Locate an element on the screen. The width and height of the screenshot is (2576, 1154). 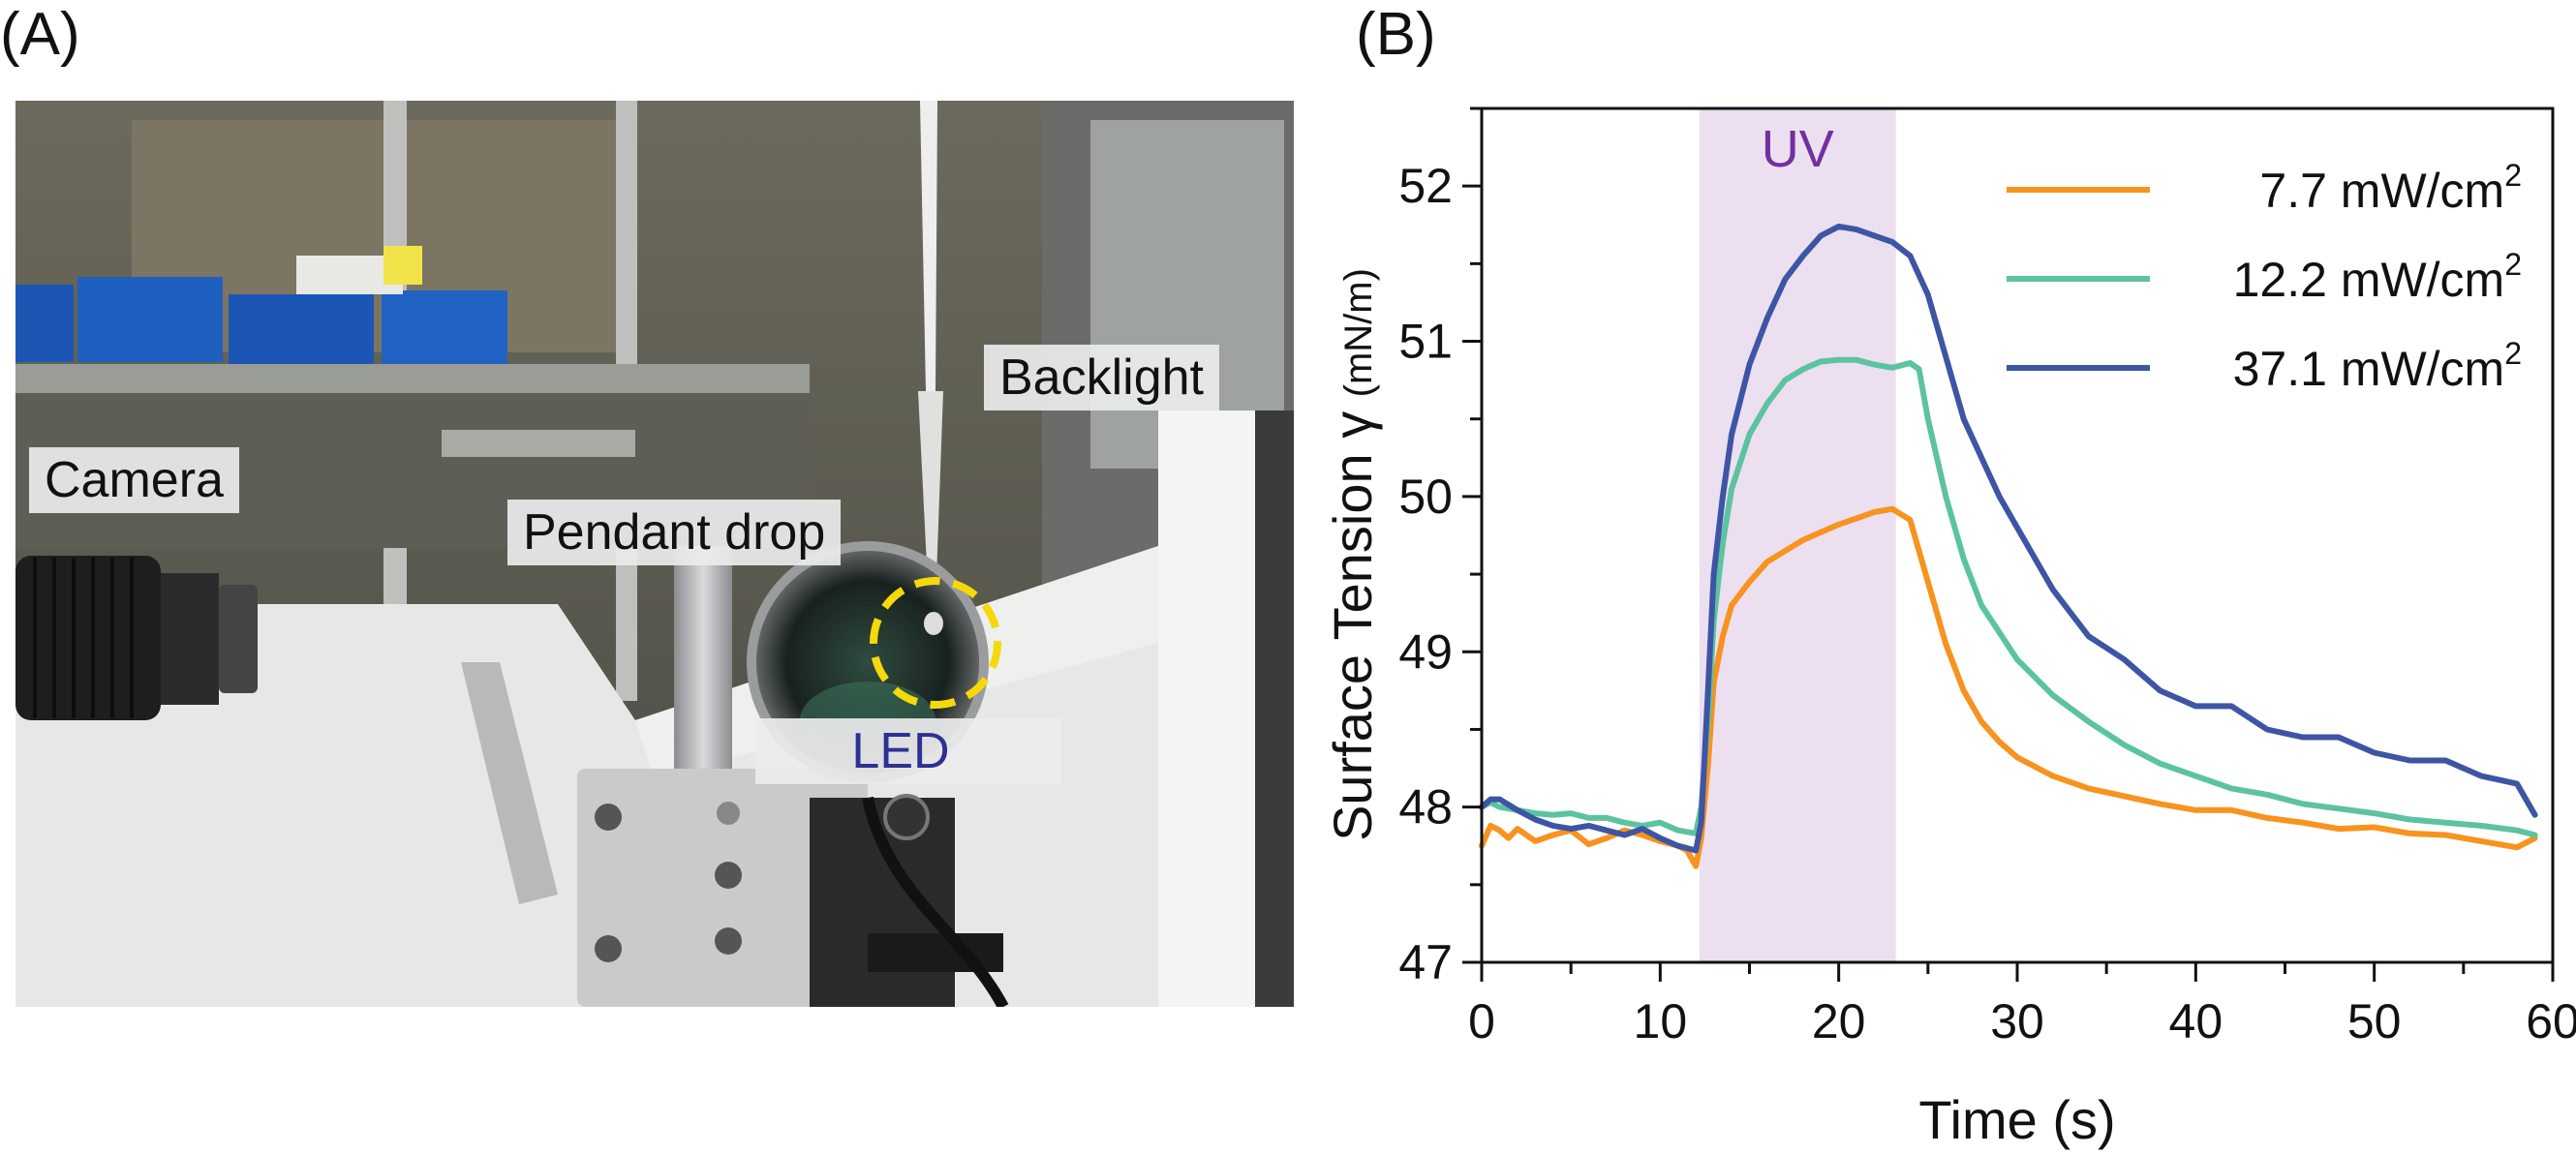
y-tick-label: 50 is located at coordinates (1425, 497).